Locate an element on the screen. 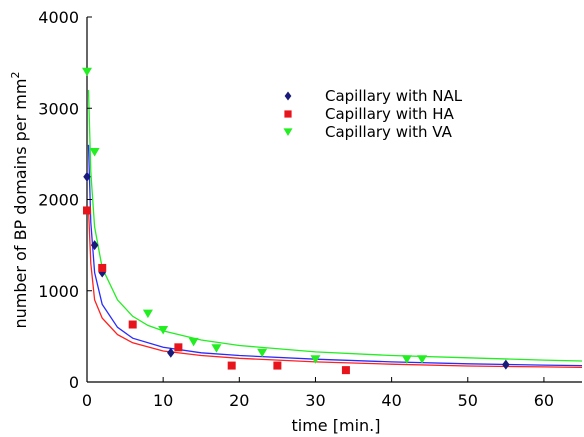 Image resolution: width=584 pixels, height=437 pixels. legend-label: Capillary with NAL is located at coordinates (394, 96).